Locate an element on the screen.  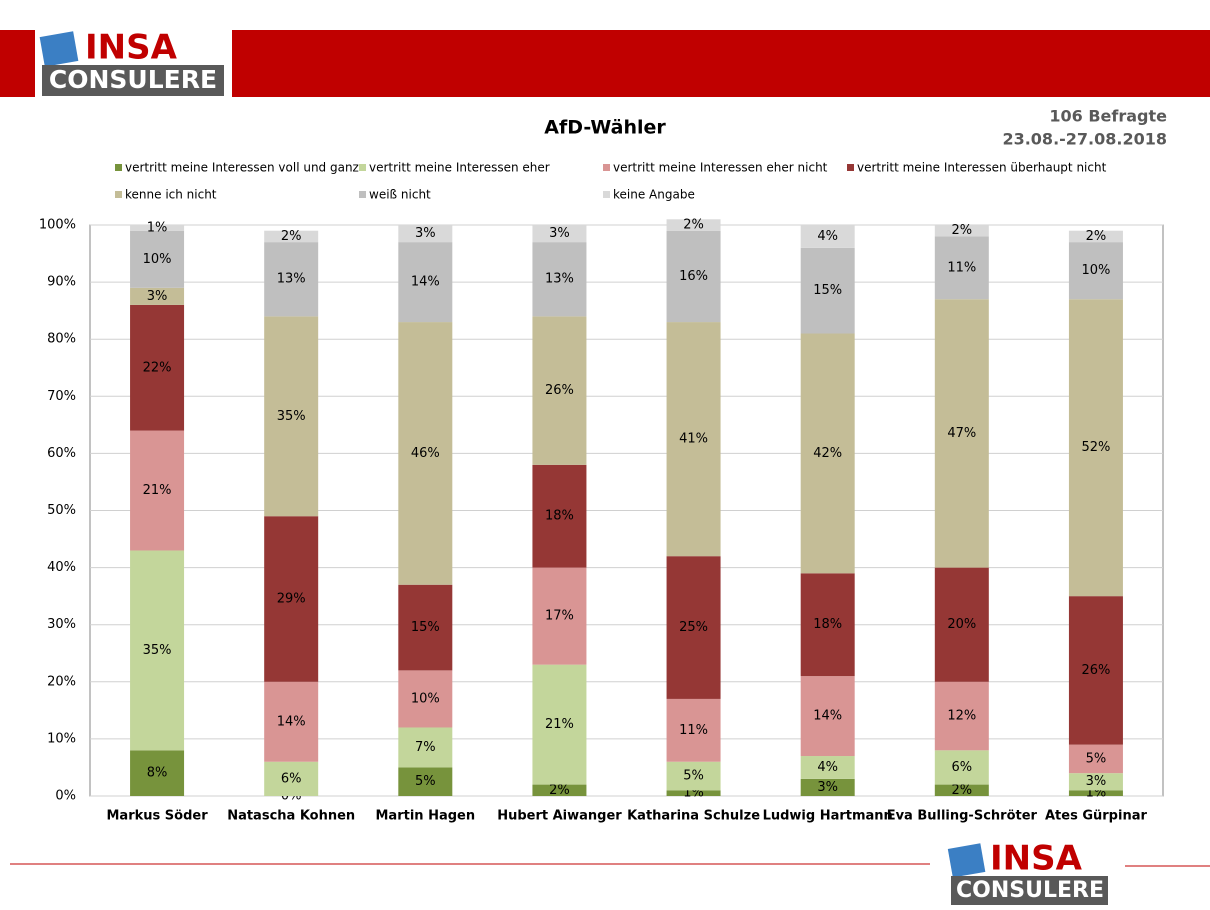
period: 23.08.-27.08.2018 is located at coordinates (1084, 139).